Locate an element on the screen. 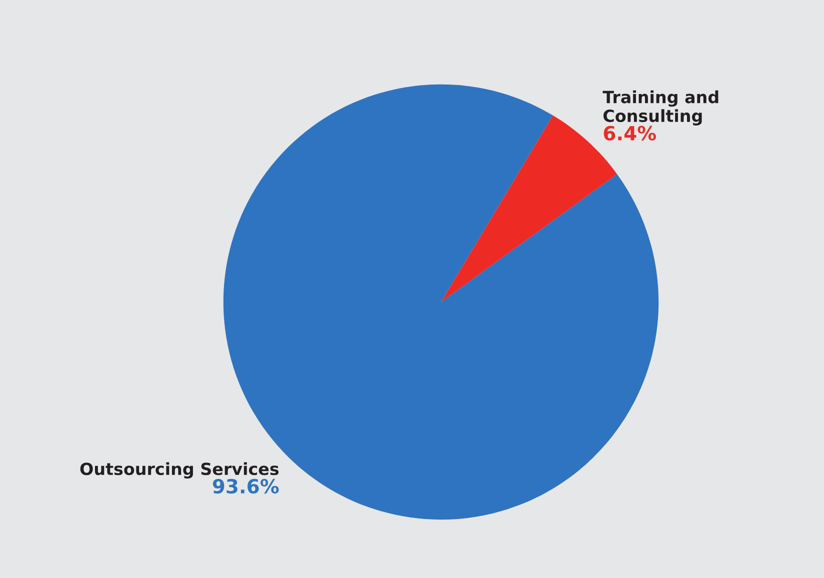  data-label: 93.6% is located at coordinates (245, 486).